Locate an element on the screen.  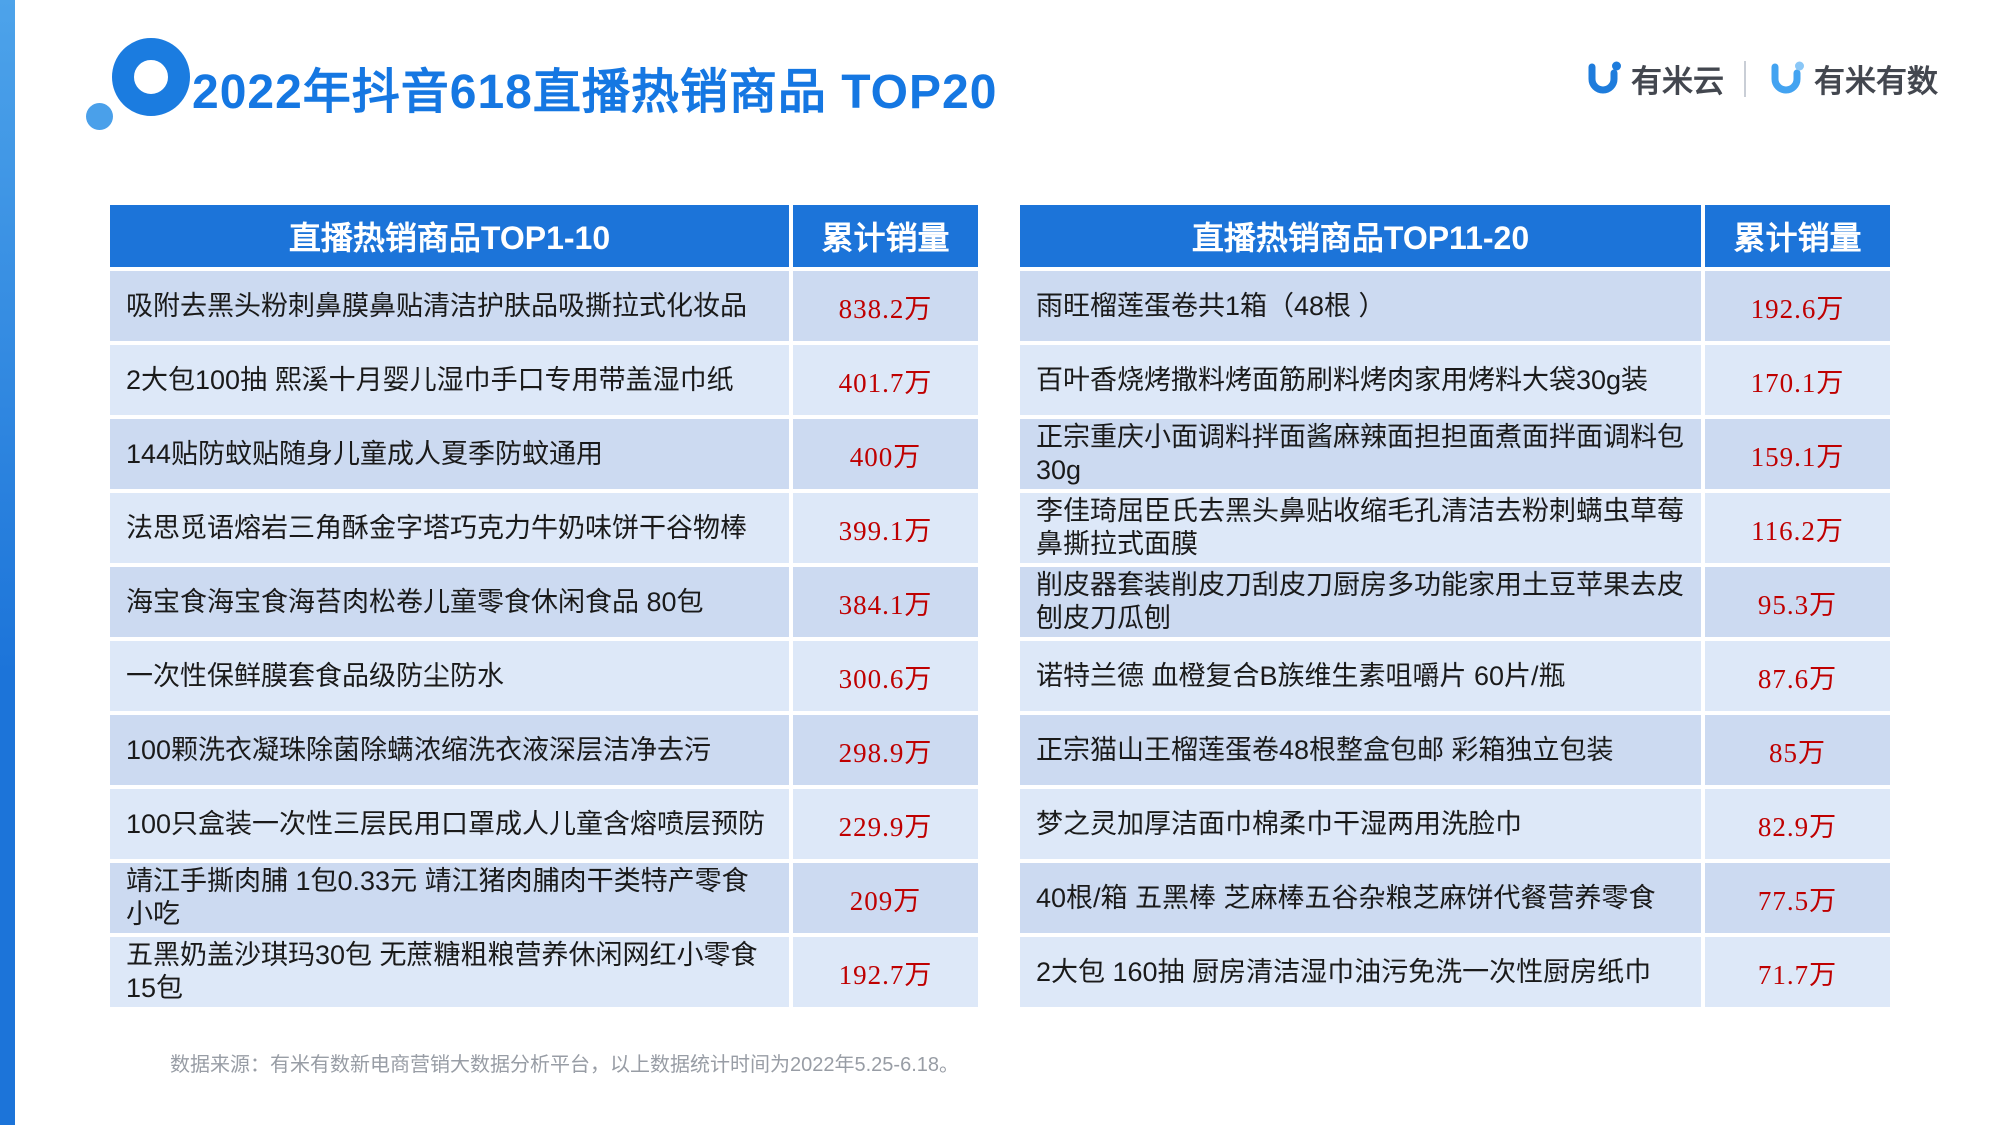
table-header: 直播热销商品TOP1-10 累计销量 is located at coordinates (544, 236).